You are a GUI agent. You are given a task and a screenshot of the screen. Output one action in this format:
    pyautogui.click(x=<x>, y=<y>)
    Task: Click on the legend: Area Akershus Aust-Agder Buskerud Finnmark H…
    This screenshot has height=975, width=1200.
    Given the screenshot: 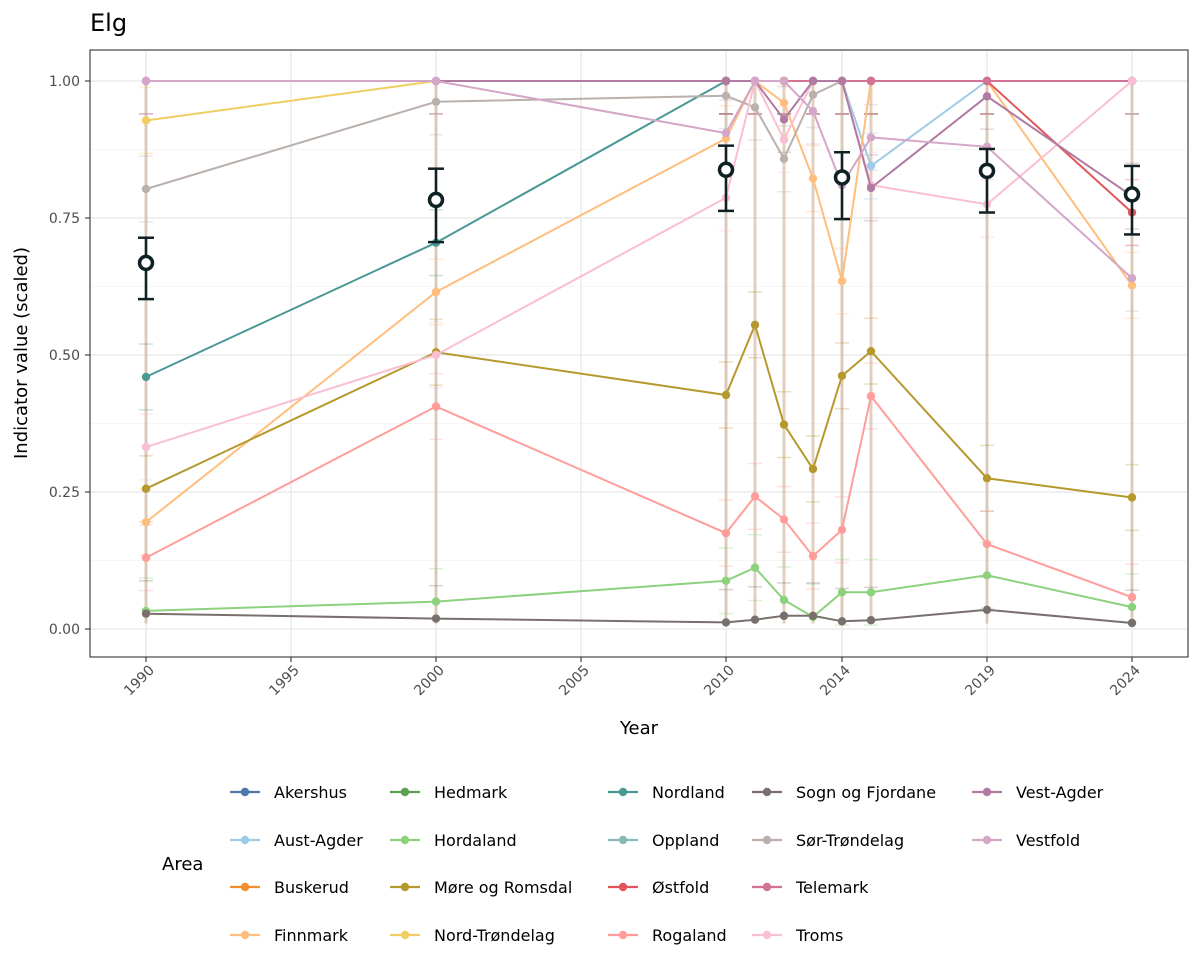 What is the action you would take?
    pyautogui.click(x=633, y=864)
    